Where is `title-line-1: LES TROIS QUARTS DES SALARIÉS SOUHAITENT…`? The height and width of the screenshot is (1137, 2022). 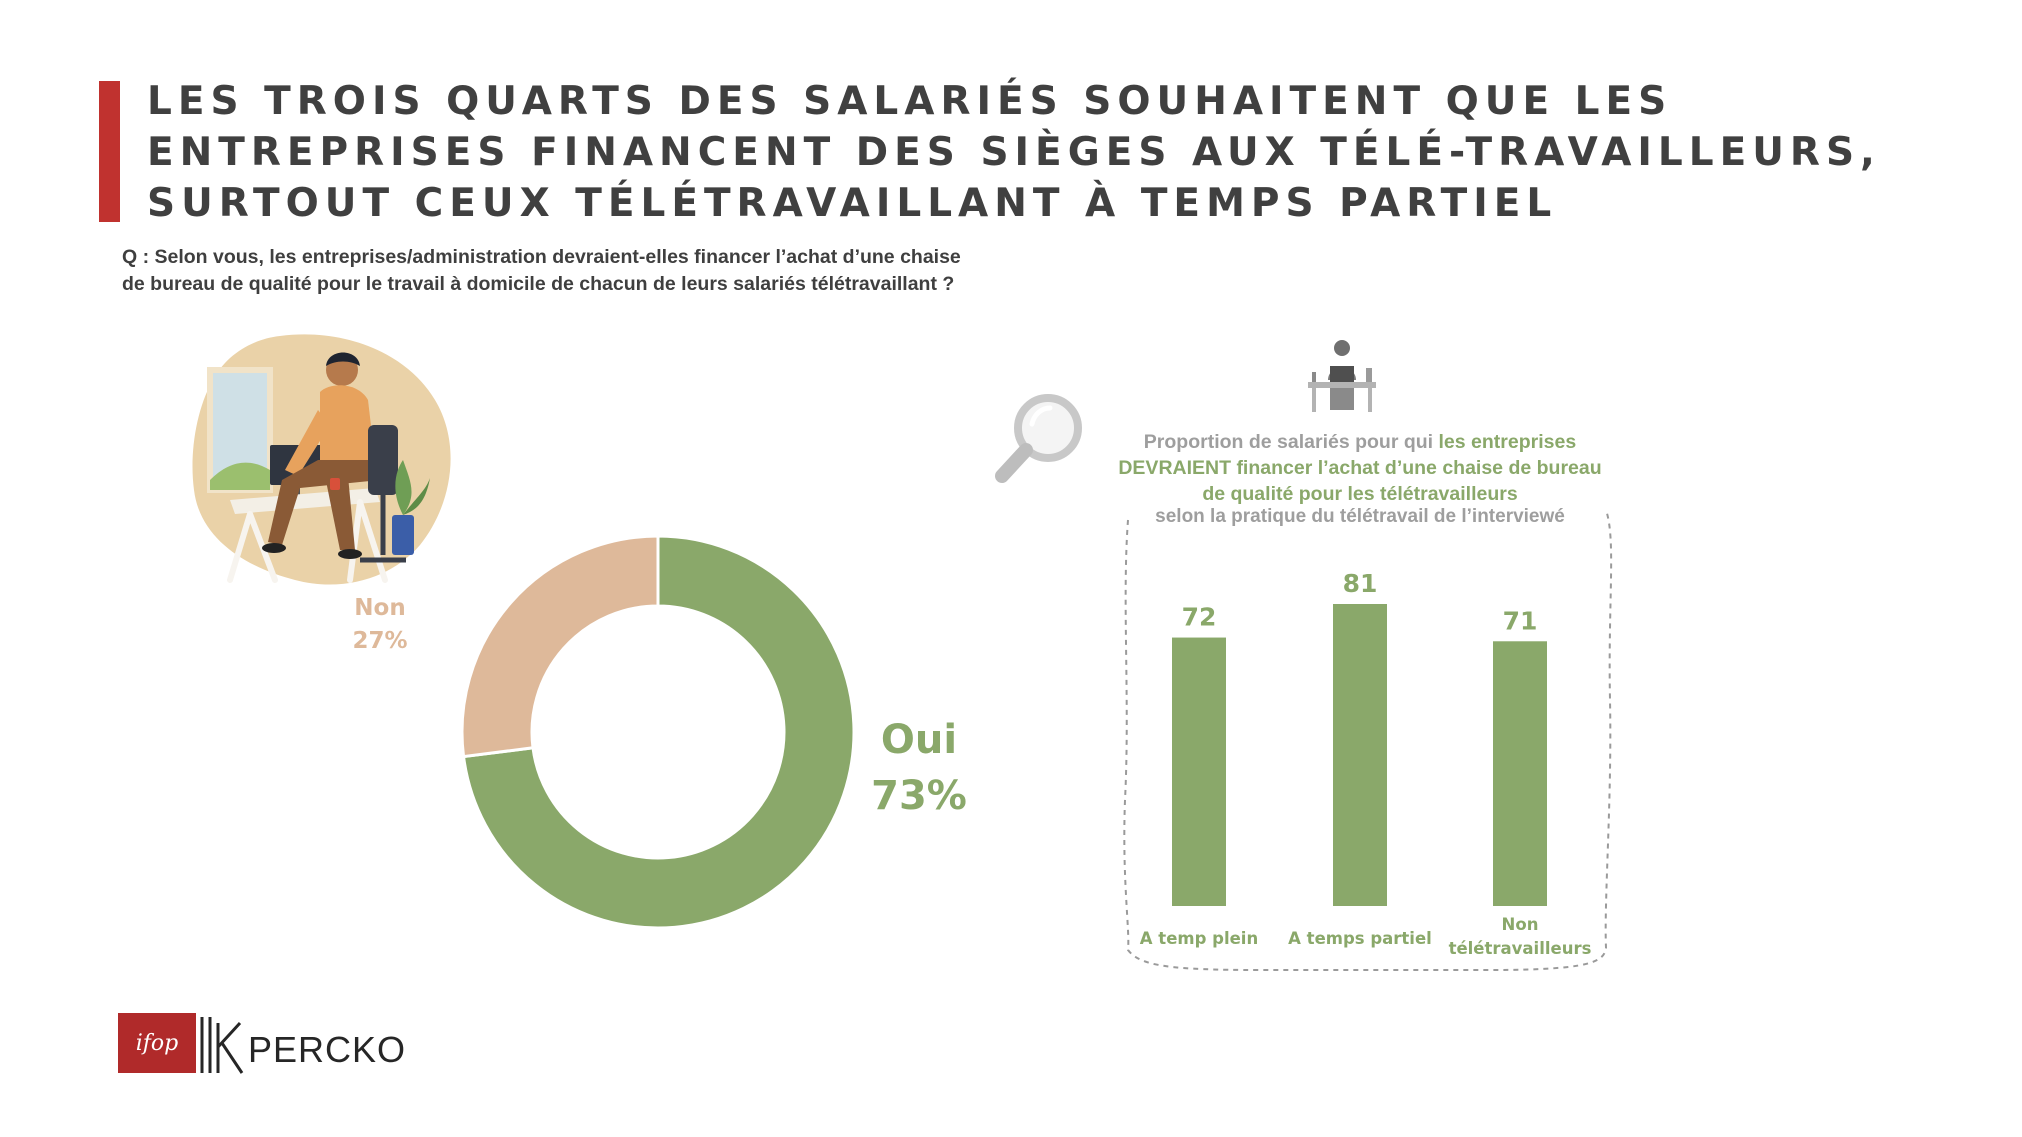
title-line-1: LES TROIS QUARTS DES SALARIÉS SOUHAITENT… is located at coordinates (910, 101).